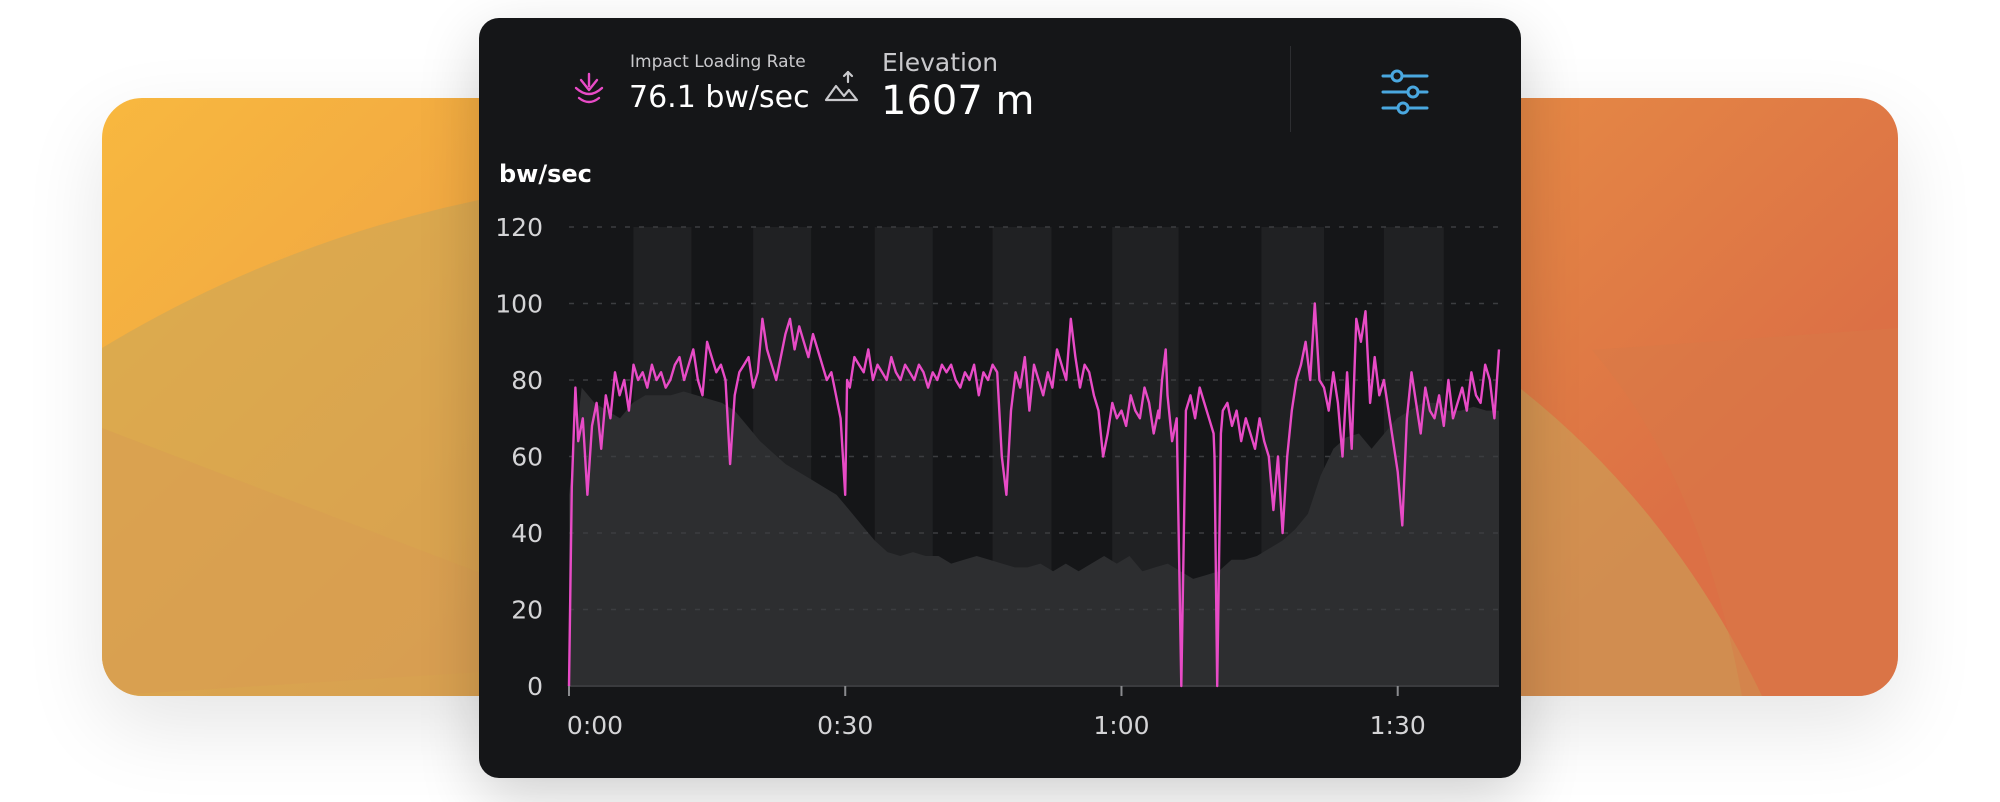  I want to click on header-divider, so click(1290, 89).